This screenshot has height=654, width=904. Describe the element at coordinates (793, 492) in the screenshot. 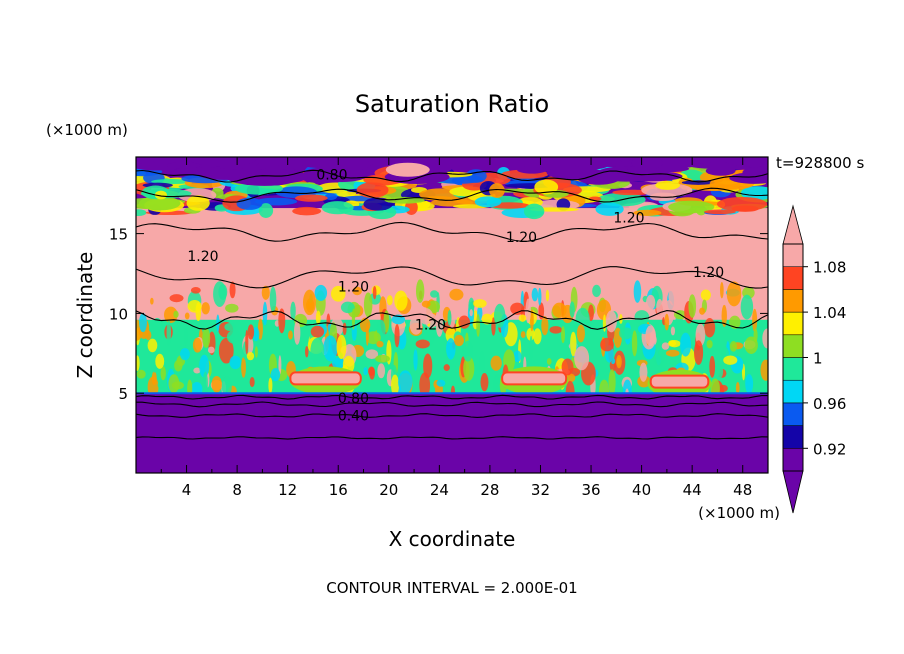

I see `colorbar-lower-extend` at that location.